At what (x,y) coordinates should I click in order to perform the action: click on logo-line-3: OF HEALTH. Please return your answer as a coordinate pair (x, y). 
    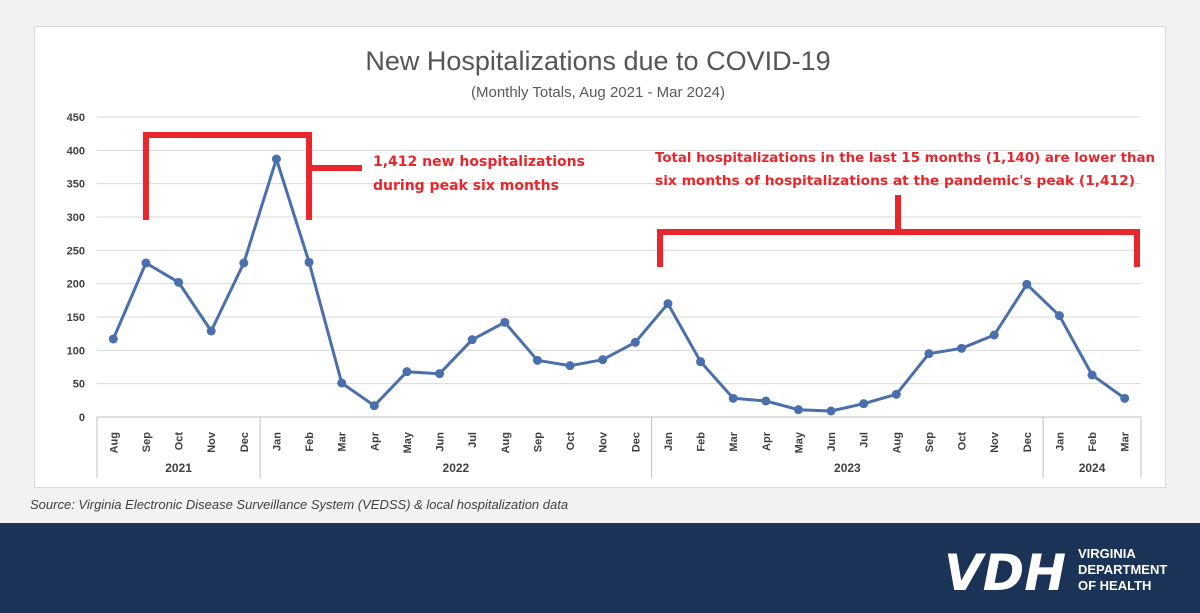
    Looking at the image, I should click on (1114, 585).